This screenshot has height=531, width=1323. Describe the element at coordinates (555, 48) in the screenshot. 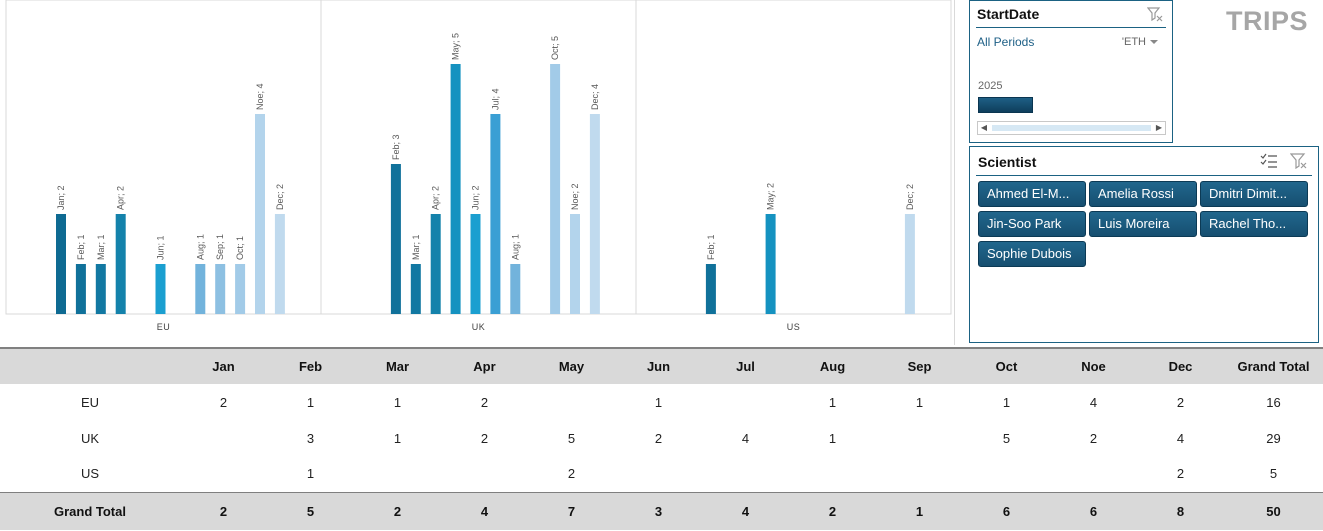

I see `data-label: Oct; 5` at that location.